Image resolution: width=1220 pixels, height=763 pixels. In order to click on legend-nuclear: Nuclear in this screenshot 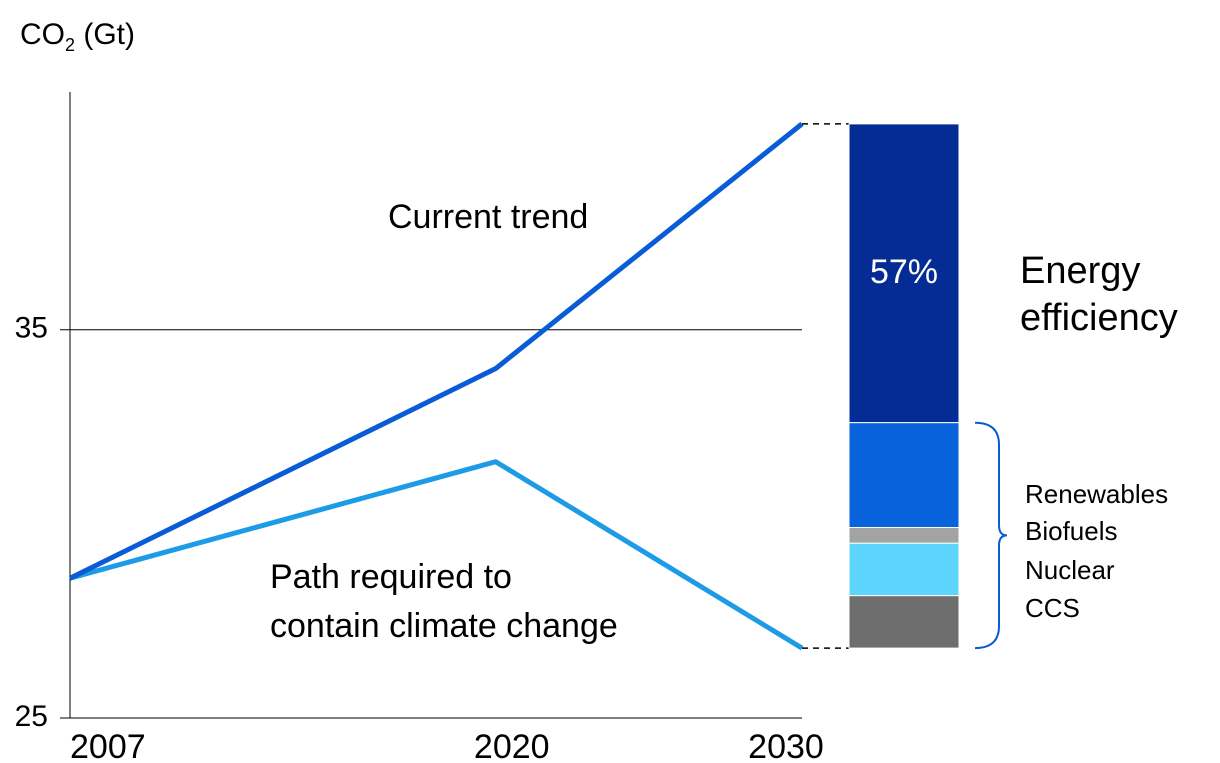, I will do `click(1070, 570)`.